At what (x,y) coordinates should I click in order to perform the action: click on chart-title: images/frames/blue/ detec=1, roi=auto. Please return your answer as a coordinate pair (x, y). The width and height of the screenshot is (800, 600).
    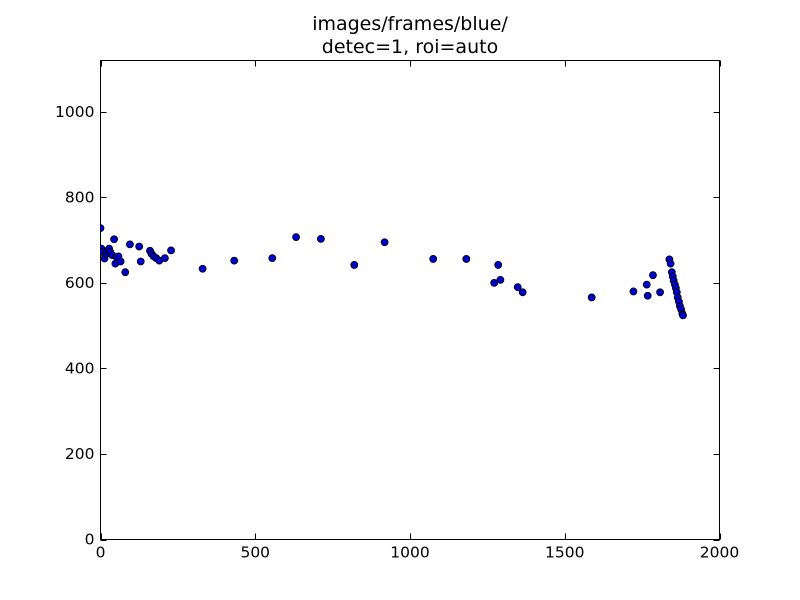
    Looking at the image, I should click on (410, 35).